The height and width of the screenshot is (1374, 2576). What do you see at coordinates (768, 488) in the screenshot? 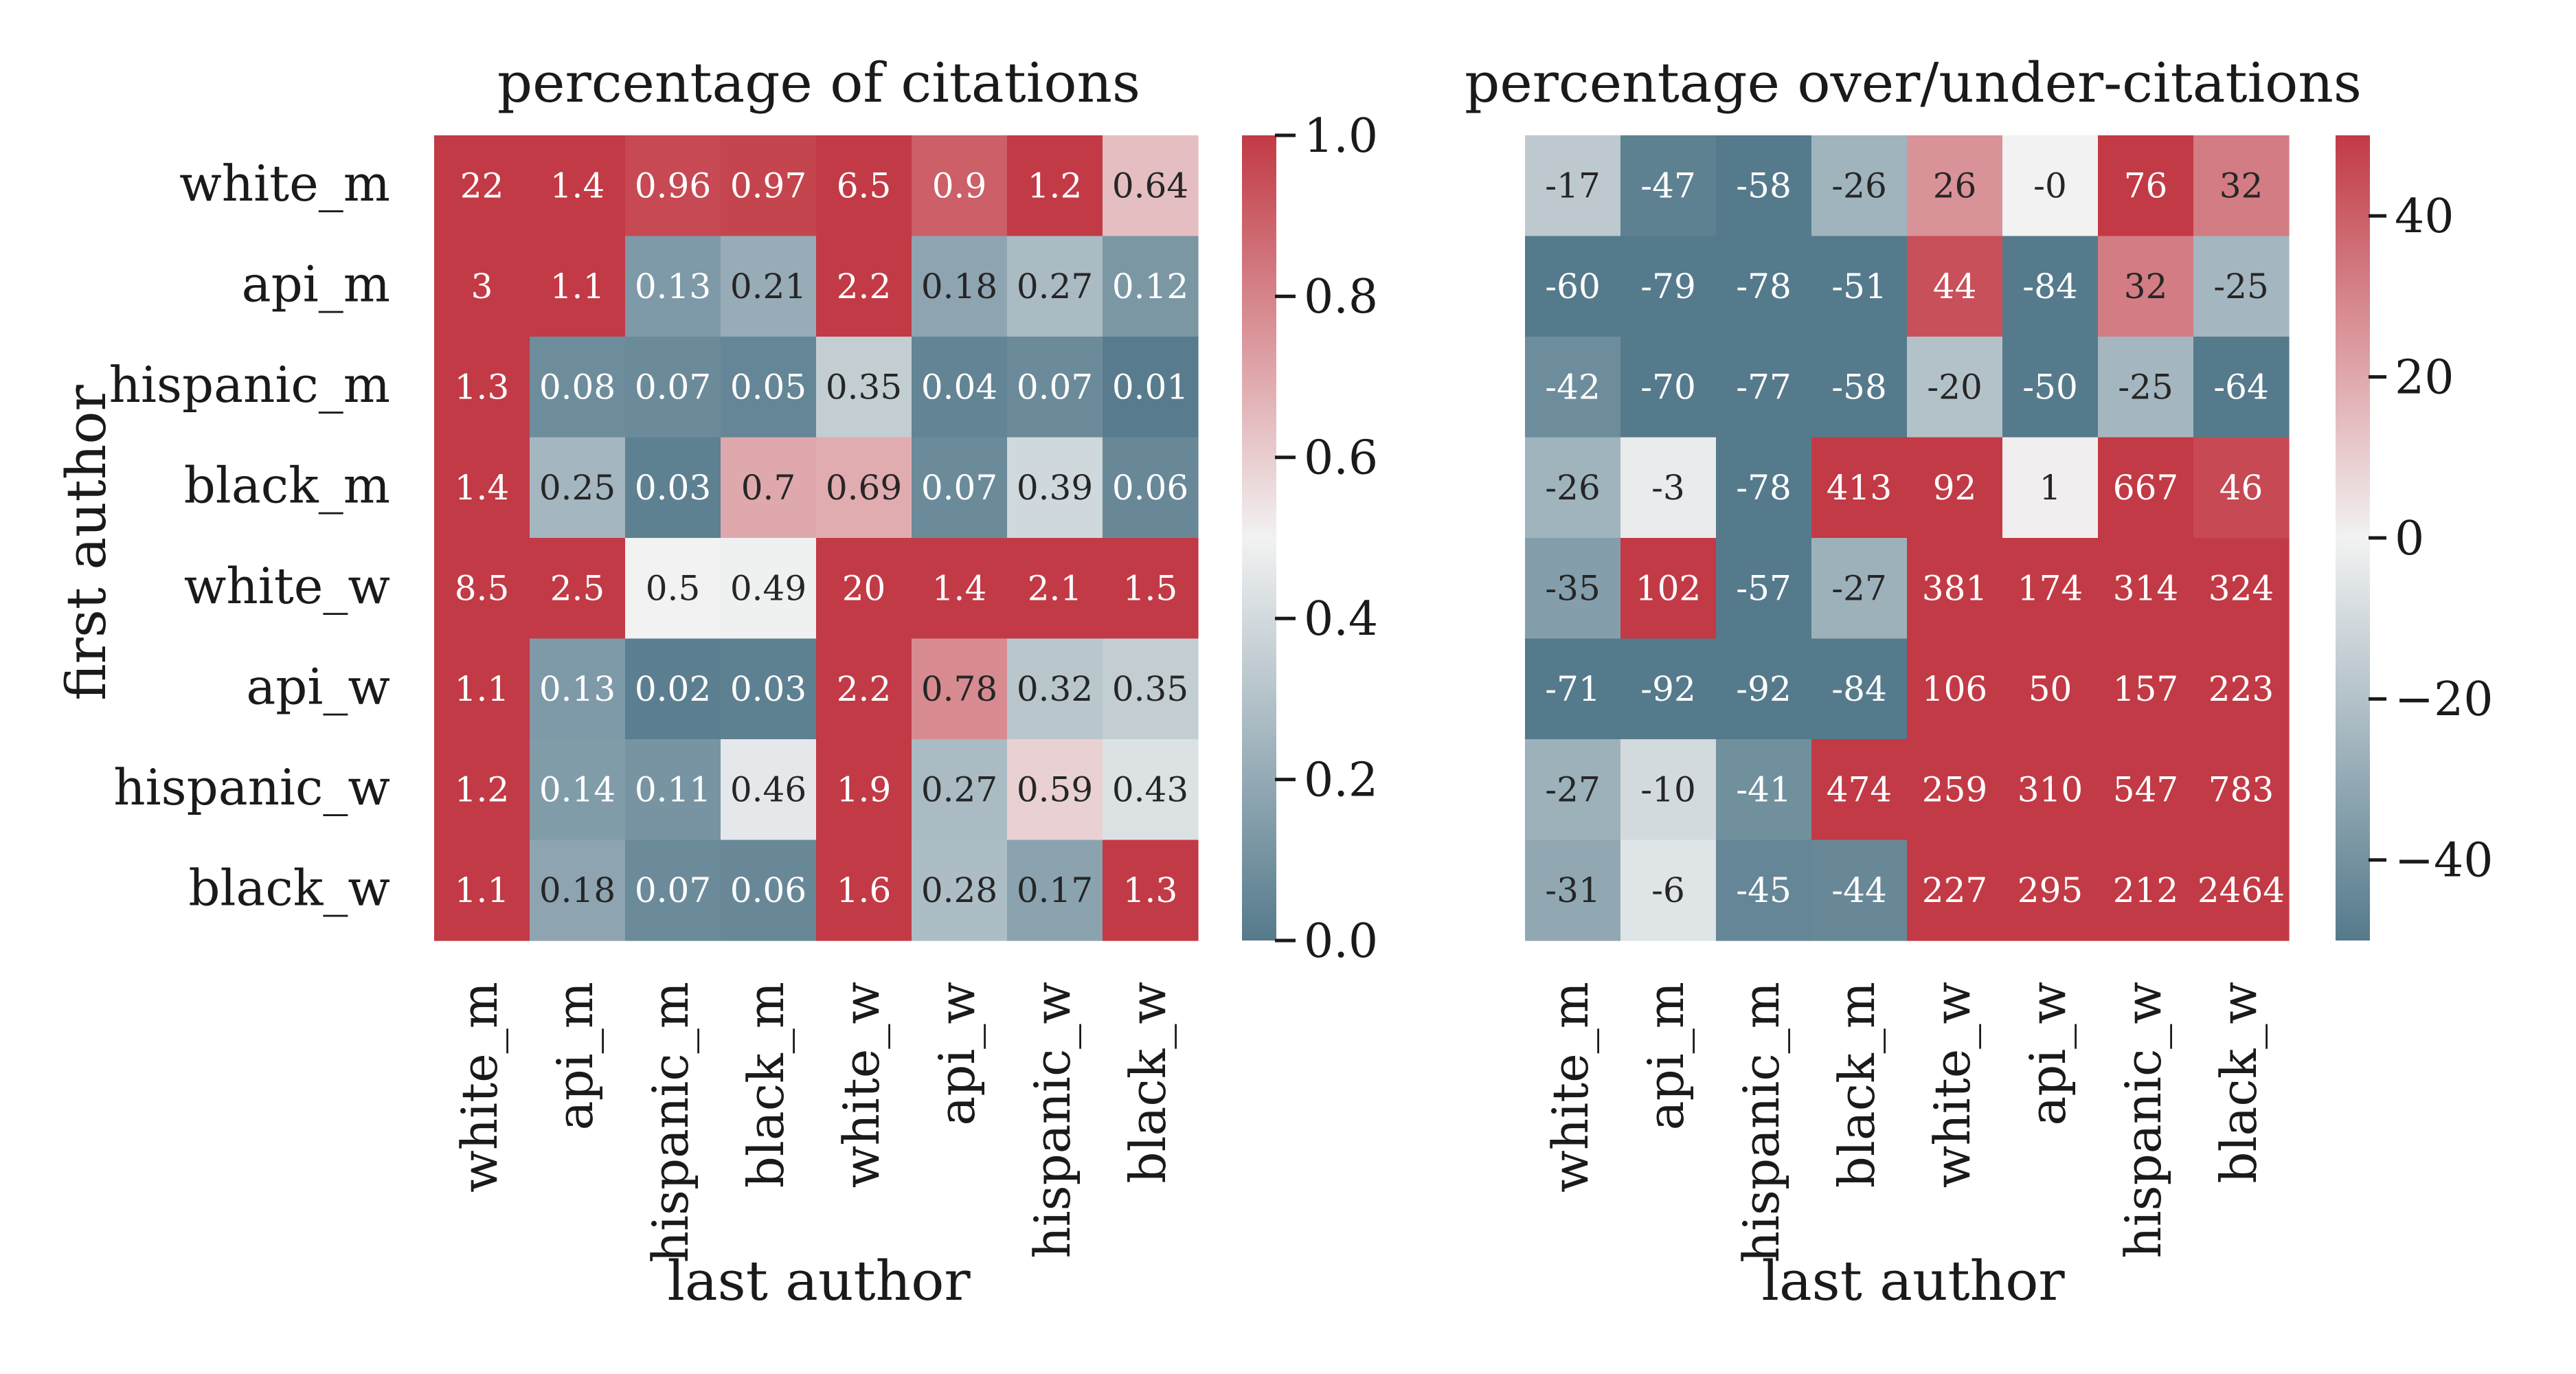
I see `cell-value-label: 0.7` at bounding box center [768, 488].